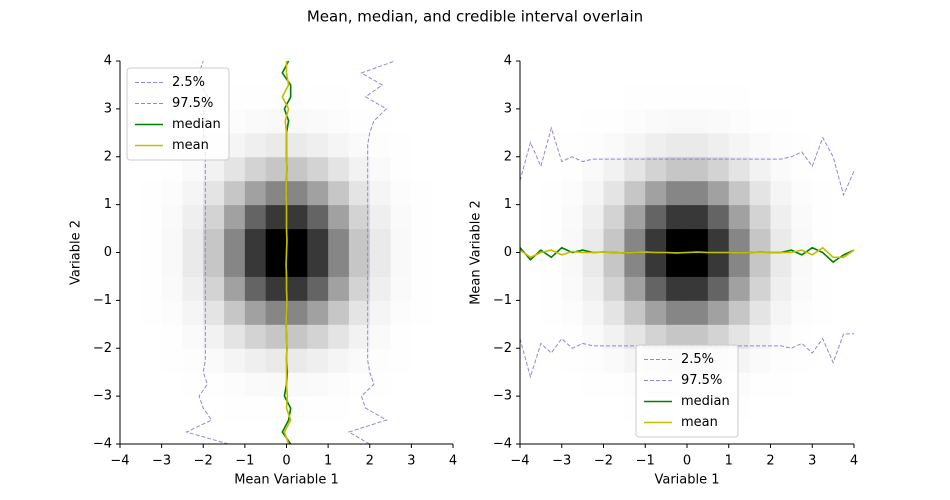 The height and width of the screenshot is (500, 950). What do you see at coordinates (102, 444) in the screenshot?
I see `y-tick-label: −4` at bounding box center [102, 444].